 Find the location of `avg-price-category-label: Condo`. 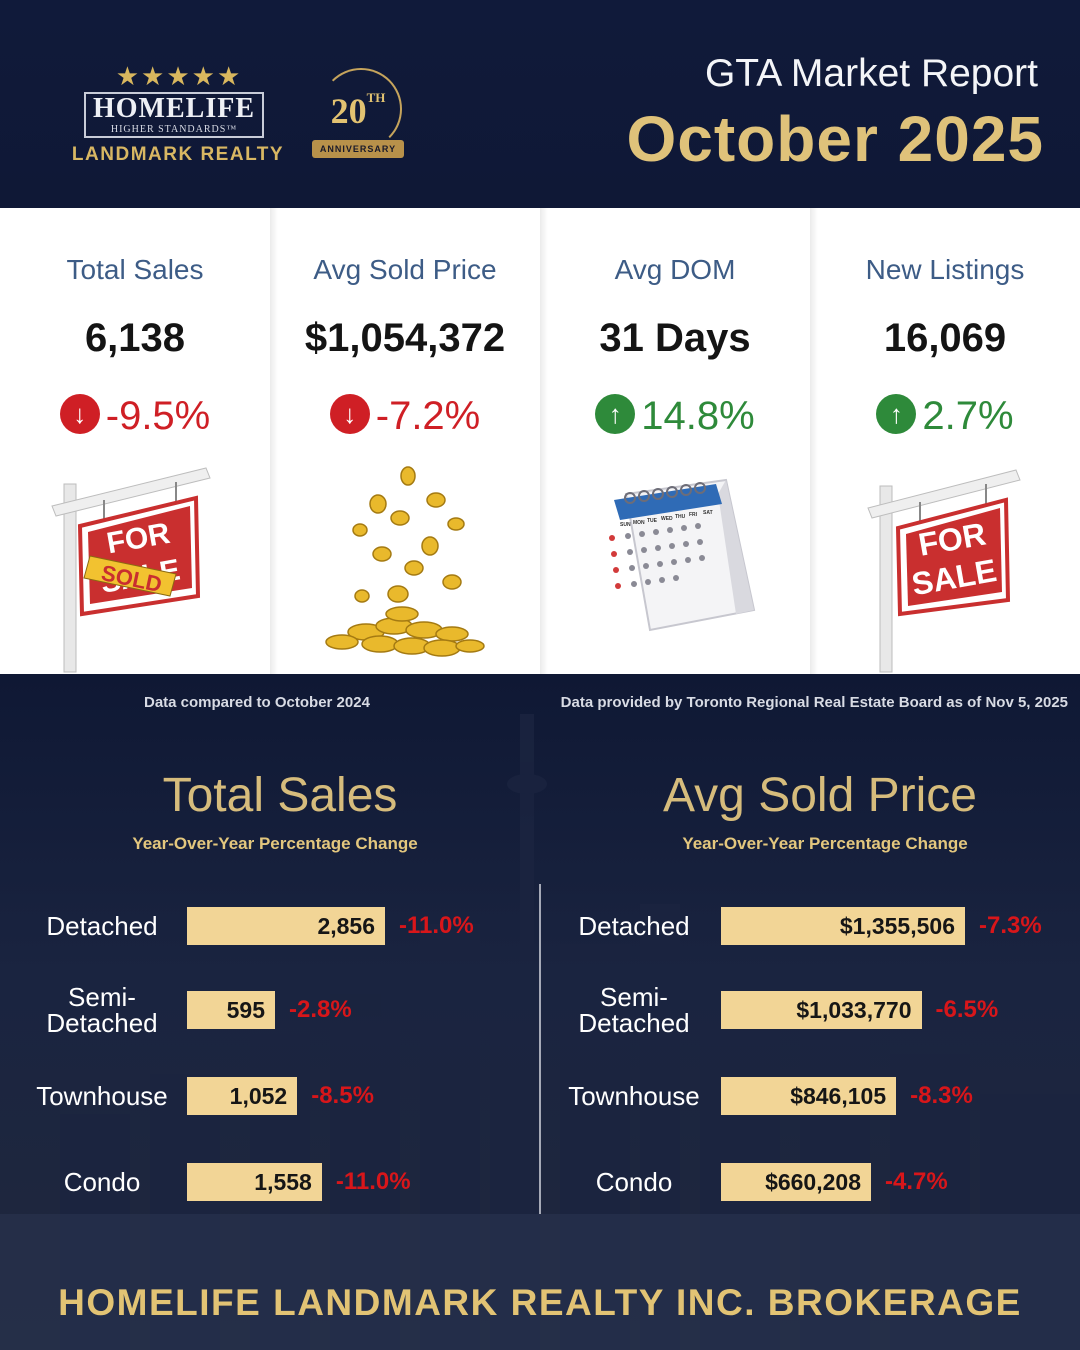

avg-price-category-label: Condo is located at coordinates (634, 1182).